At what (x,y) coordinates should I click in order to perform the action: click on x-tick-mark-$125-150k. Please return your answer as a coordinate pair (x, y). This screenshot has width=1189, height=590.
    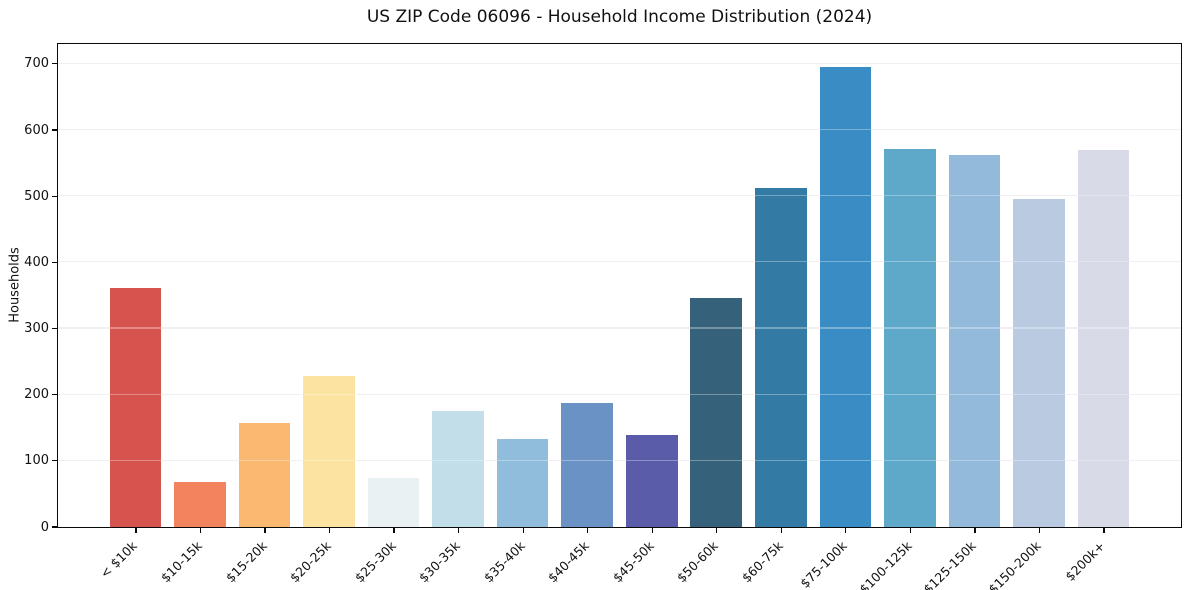
    Looking at the image, I should click on (975, 530).